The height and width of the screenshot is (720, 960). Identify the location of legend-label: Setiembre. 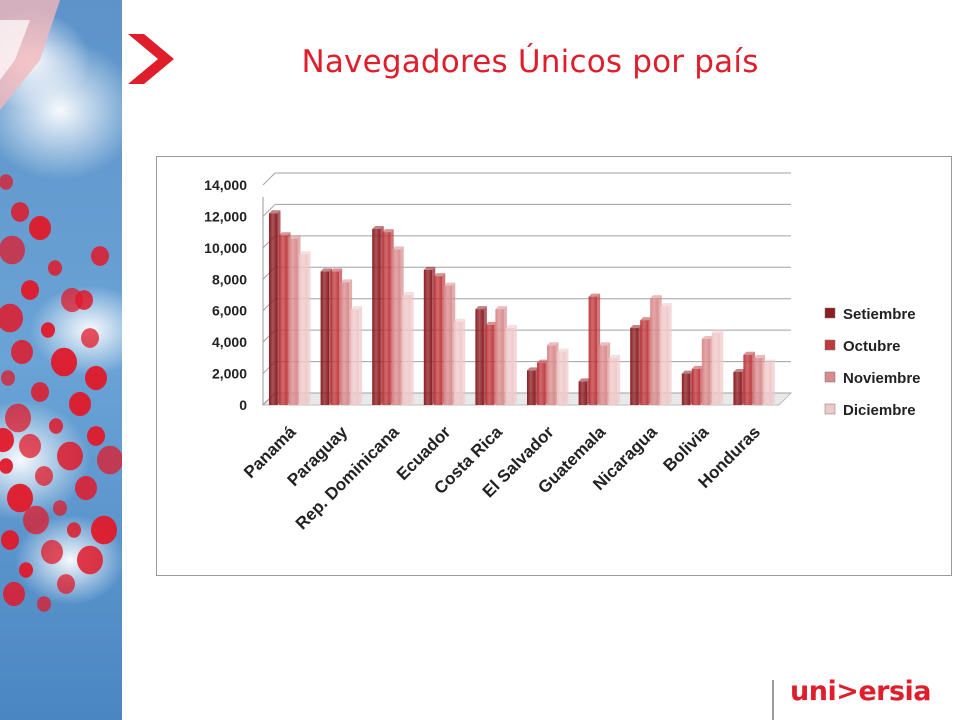
(879, 314).